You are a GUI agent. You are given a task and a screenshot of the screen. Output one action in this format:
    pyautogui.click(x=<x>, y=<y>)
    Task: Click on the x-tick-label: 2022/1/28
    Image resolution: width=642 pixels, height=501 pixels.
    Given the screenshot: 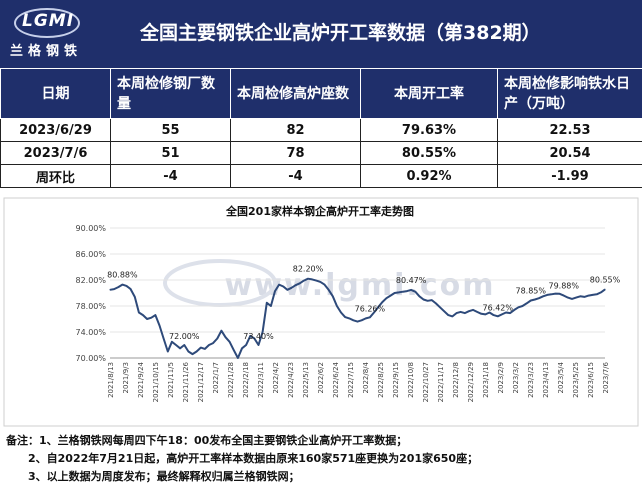 What is the action you would take?
    pyautogui.click(x=231, y=380)
    